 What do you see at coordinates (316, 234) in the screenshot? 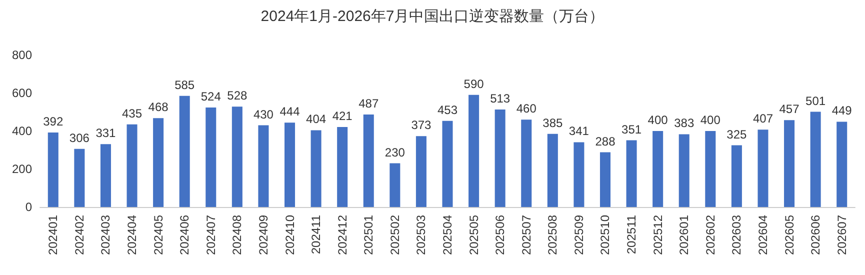
I see `x-tick-label: 202411` at bounding box center [316, 234].